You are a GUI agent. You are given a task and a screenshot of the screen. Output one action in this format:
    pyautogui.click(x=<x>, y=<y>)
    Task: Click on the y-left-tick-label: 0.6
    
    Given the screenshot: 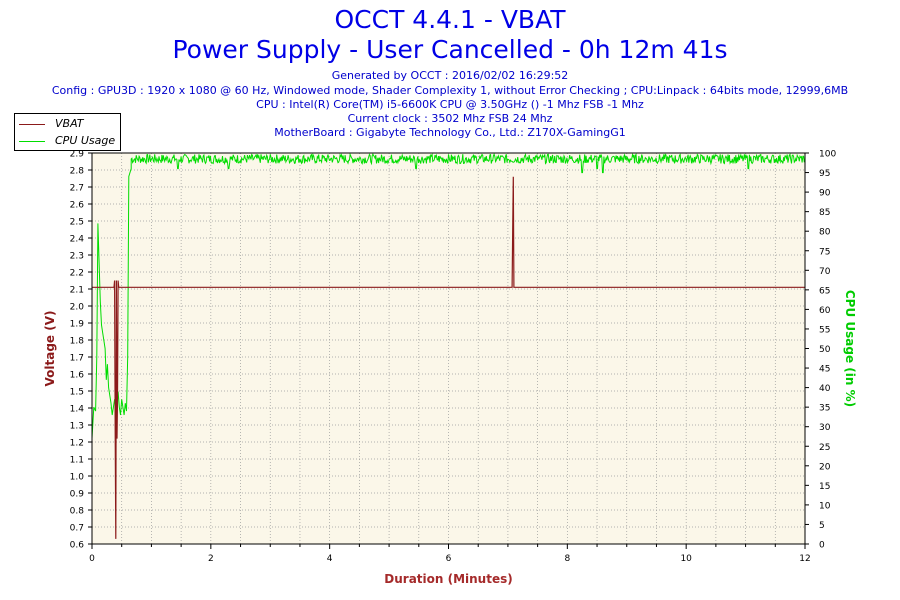 What is the action you would take?
    pyautogui.click(x=77, y=546)
    